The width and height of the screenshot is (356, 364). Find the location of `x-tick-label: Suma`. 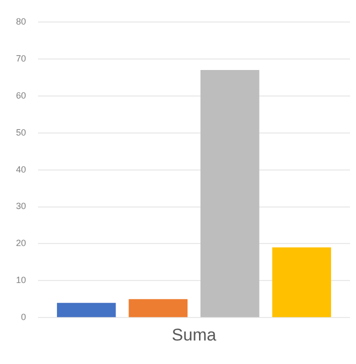

x-tick-label: Suma is located at coordinates (194, 334).